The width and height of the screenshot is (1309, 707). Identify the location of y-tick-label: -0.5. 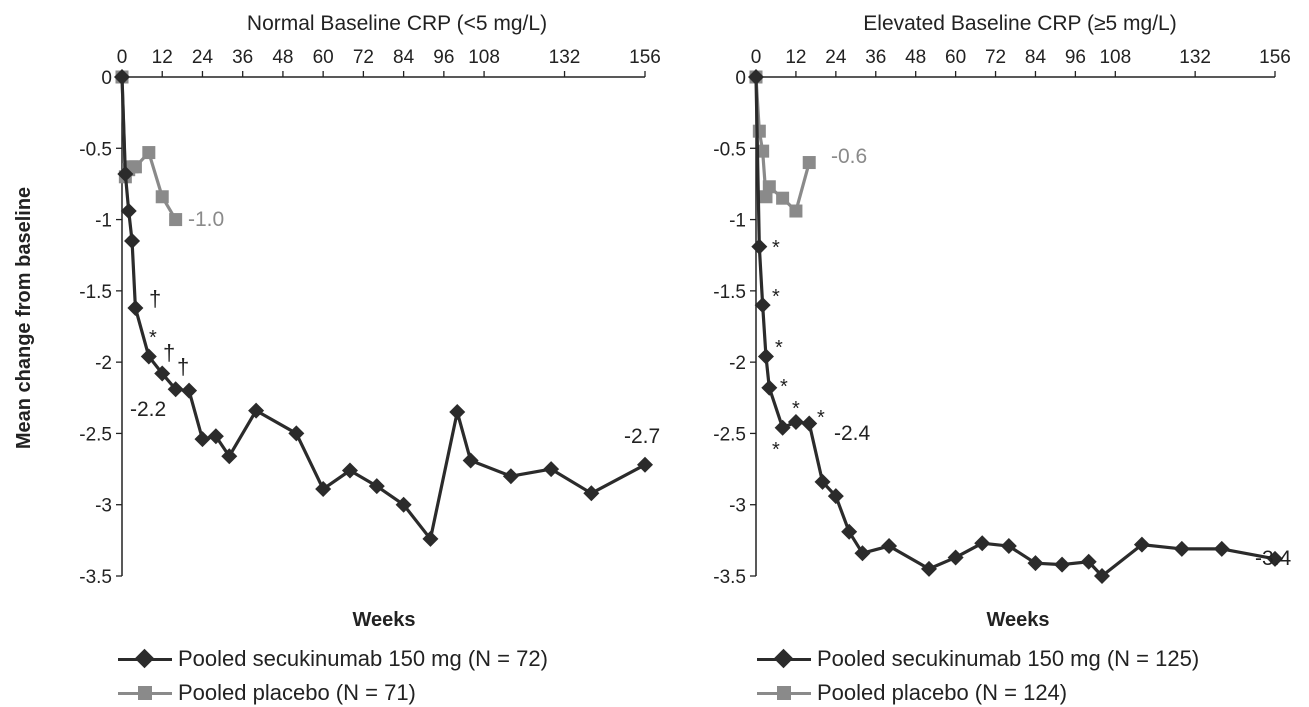
(95, 149).